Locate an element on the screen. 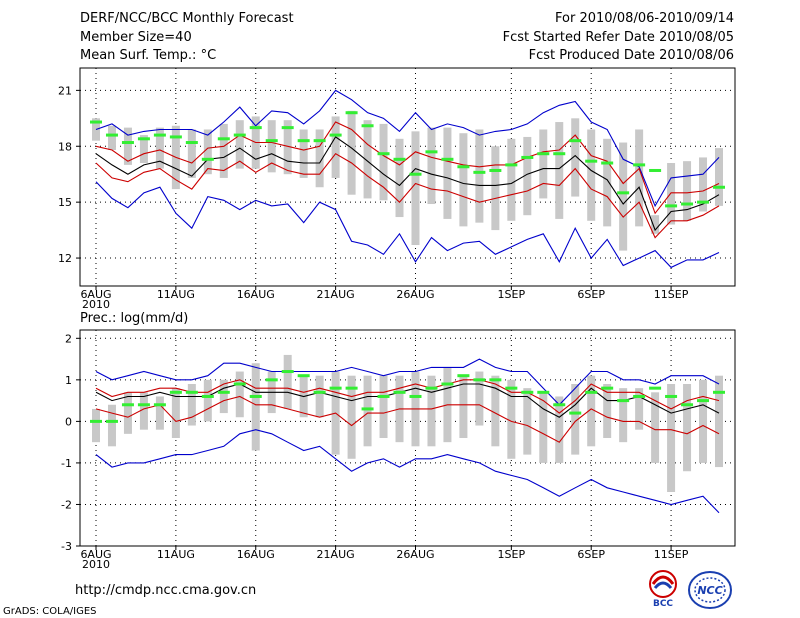 This screenshot has width=800, height=618. y-tick-label: 1 is located at coordinates (68, 380).